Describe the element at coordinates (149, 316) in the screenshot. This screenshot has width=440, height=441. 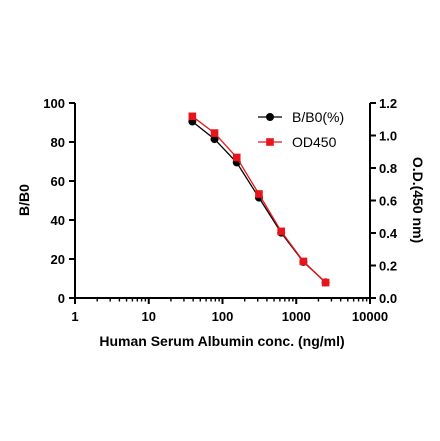
I see `x-tick-label: 10` at that location.